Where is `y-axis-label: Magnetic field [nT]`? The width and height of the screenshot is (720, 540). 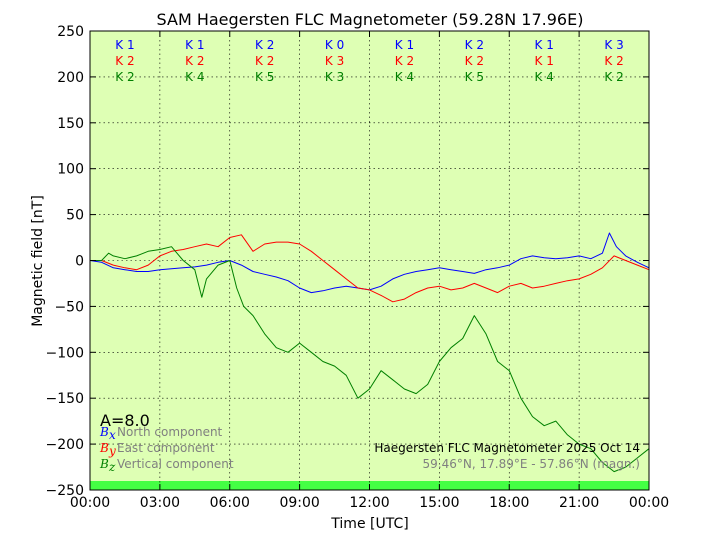
y-axis-label: Magnetic field [nT] is located at coordinates (38, 261).